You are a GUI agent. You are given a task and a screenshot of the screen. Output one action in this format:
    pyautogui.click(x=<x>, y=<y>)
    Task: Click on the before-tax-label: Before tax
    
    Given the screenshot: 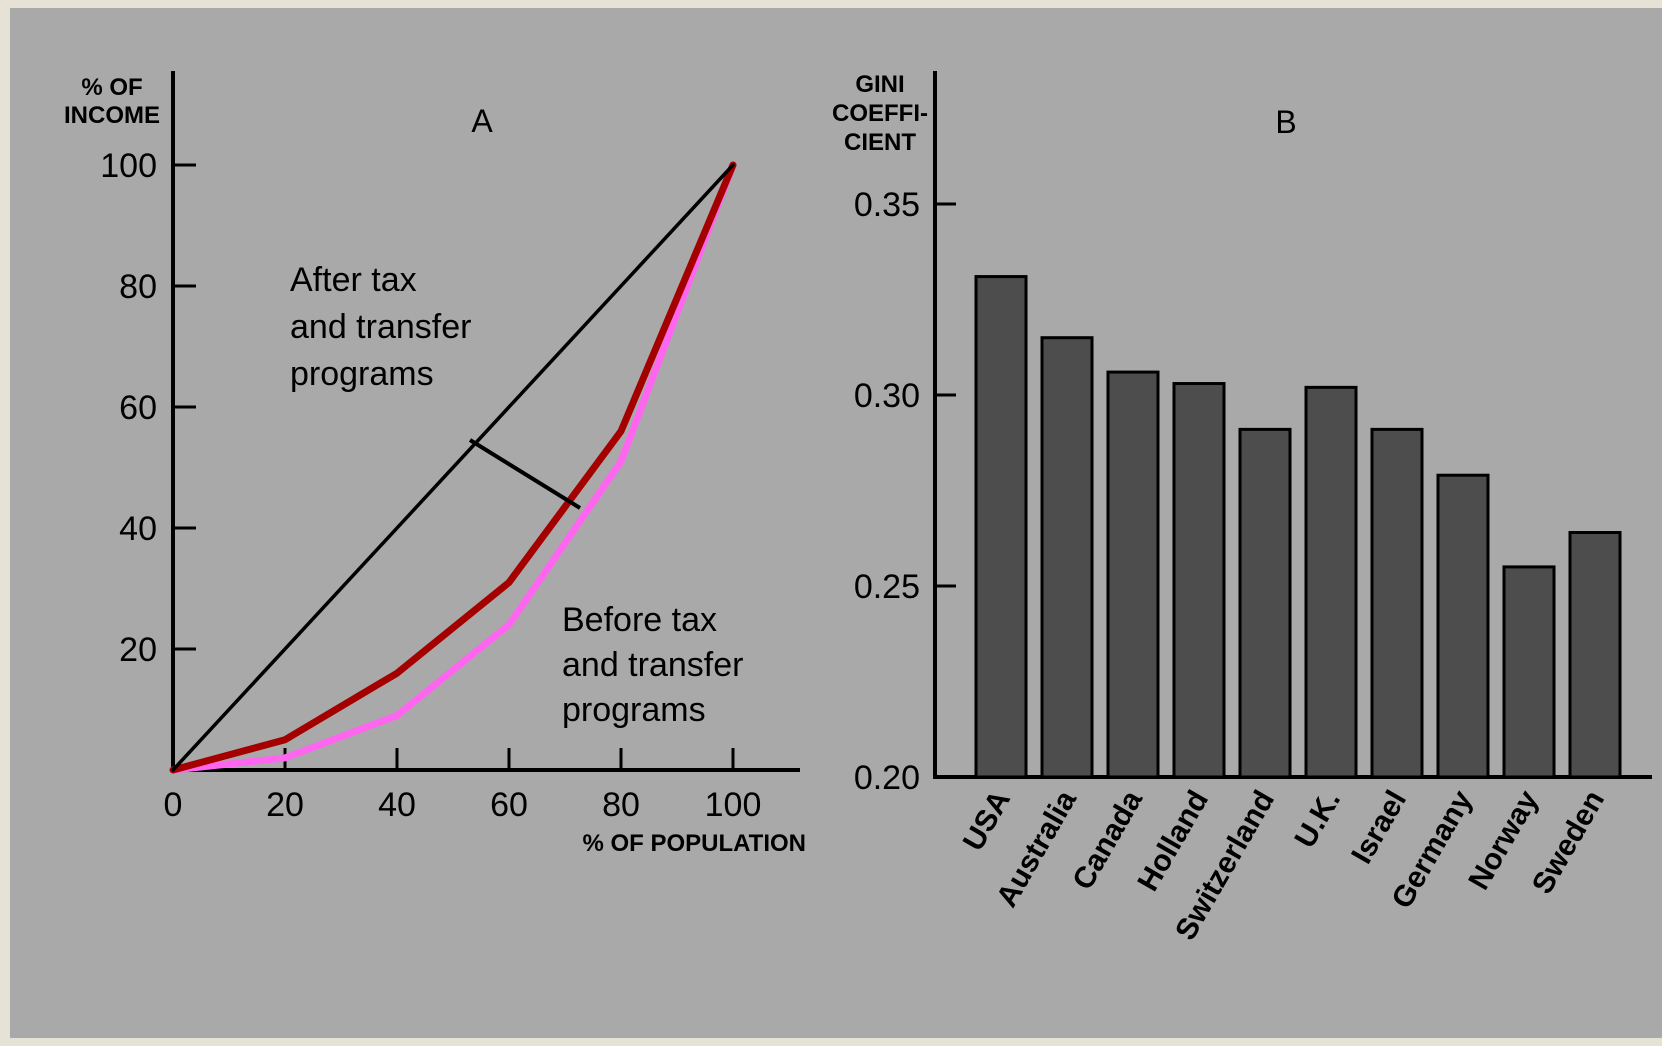 What is the action you would take?
    pyautogui.click(x=639, y=620)
    